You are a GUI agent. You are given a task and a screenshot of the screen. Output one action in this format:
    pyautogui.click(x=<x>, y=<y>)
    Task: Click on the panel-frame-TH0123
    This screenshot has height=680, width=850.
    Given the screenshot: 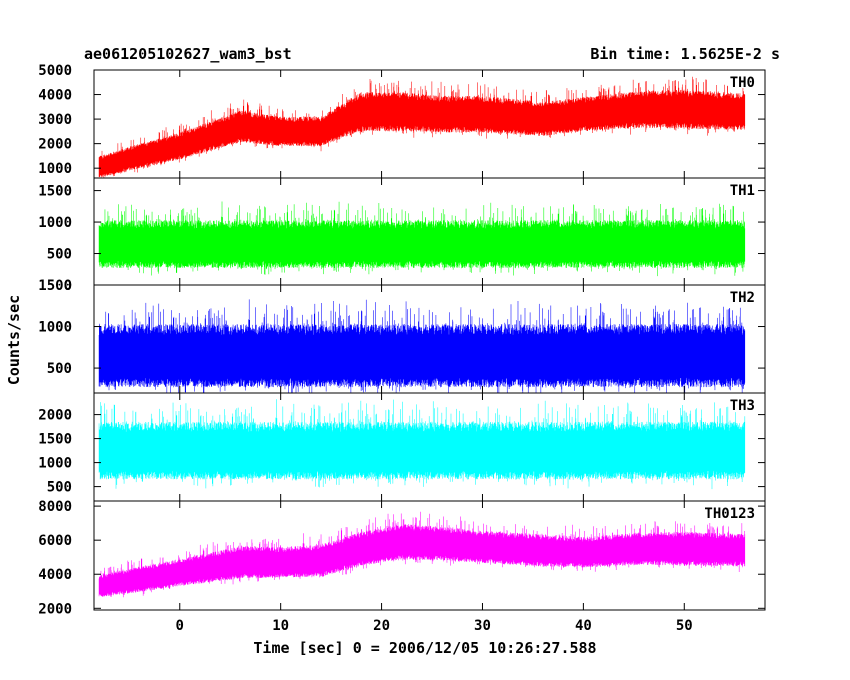 What is the action you would take?
    pyautogui.click(x=429, y=555)
    